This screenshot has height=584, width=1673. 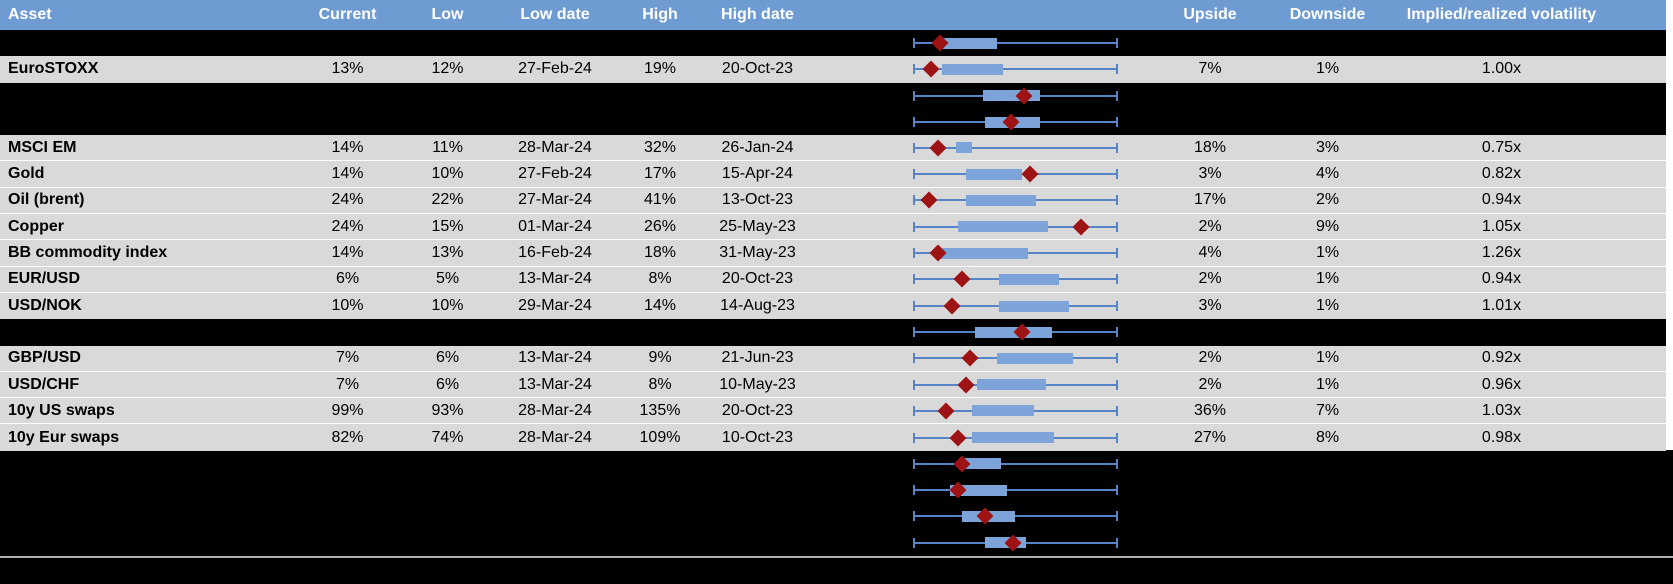 I want to click on downside-cell: 3%, so click(x=1327, y=147).